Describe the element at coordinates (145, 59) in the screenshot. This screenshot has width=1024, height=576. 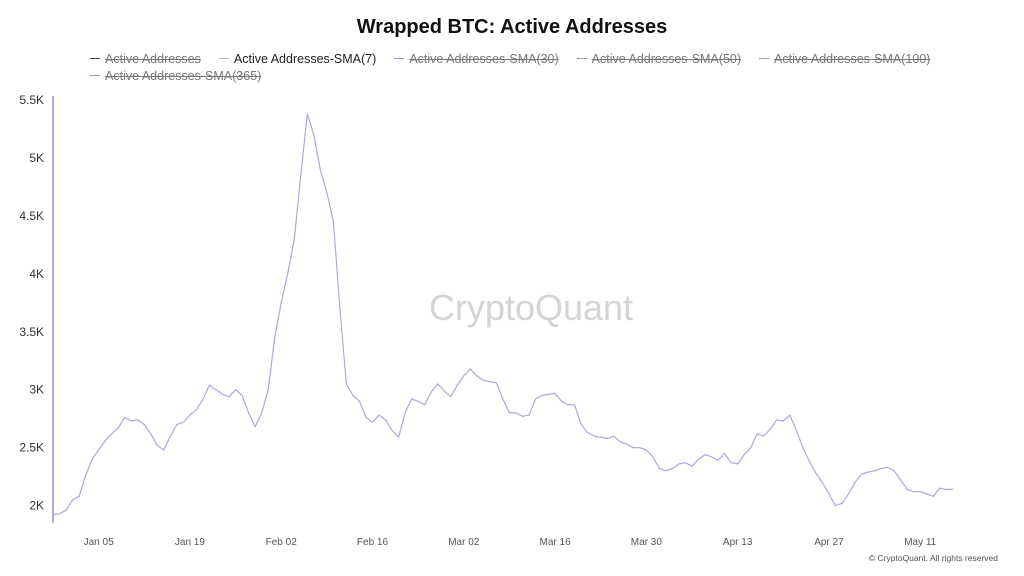
I see `legend-item: Active Addresses` at that location.